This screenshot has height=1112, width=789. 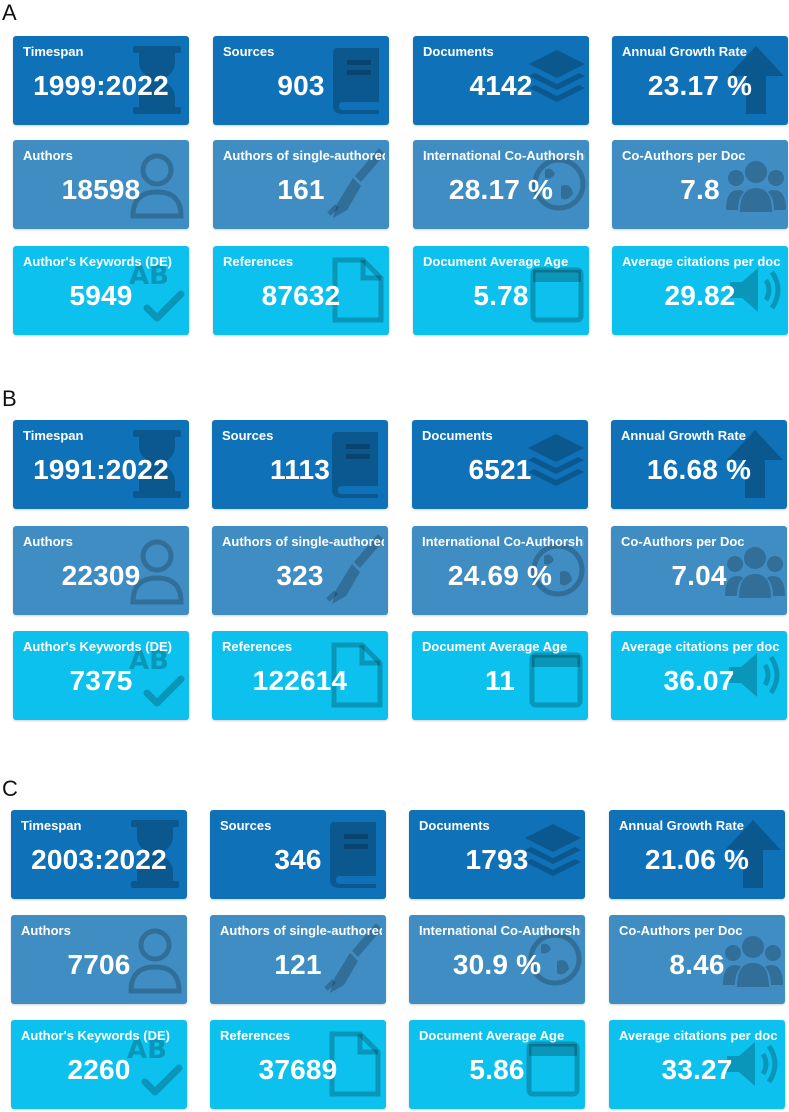 I want to click on stat-card-authors: Authors 7706, so click(x=99, y=959).